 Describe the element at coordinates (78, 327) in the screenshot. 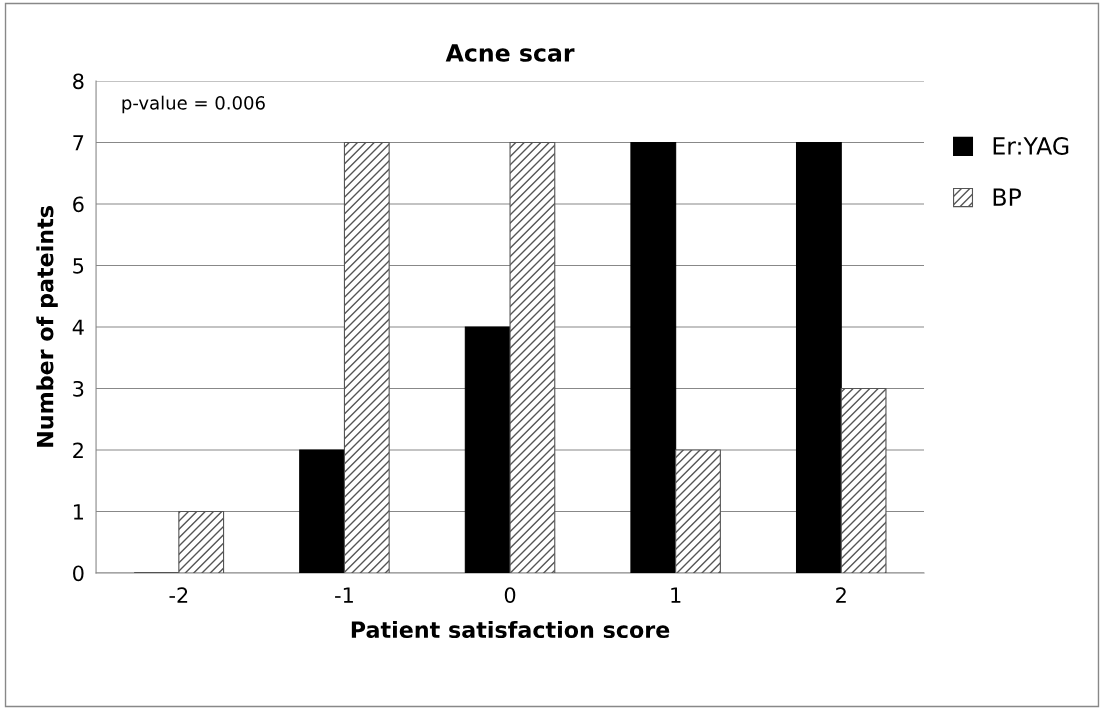

I see `y-tick-label: 4` at that location.